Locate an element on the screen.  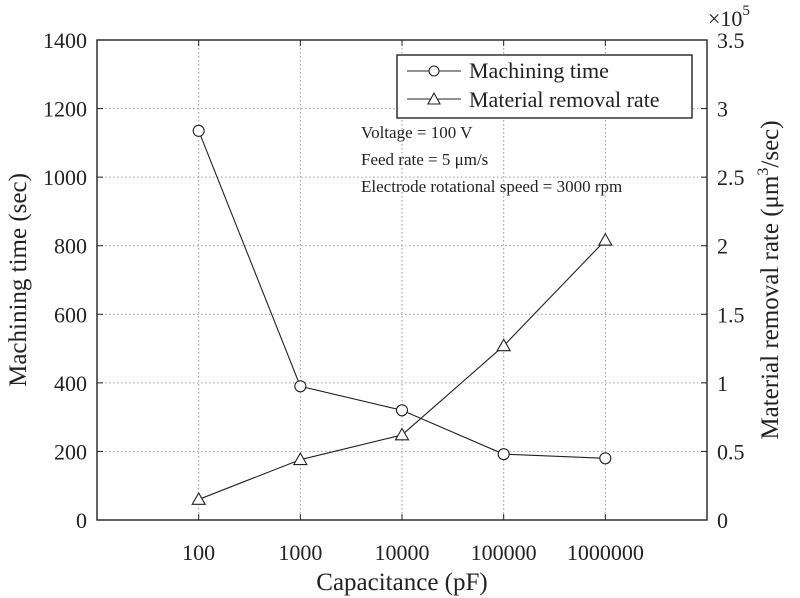
x-tick-label: 10000 is located at coordinates (402, 552).